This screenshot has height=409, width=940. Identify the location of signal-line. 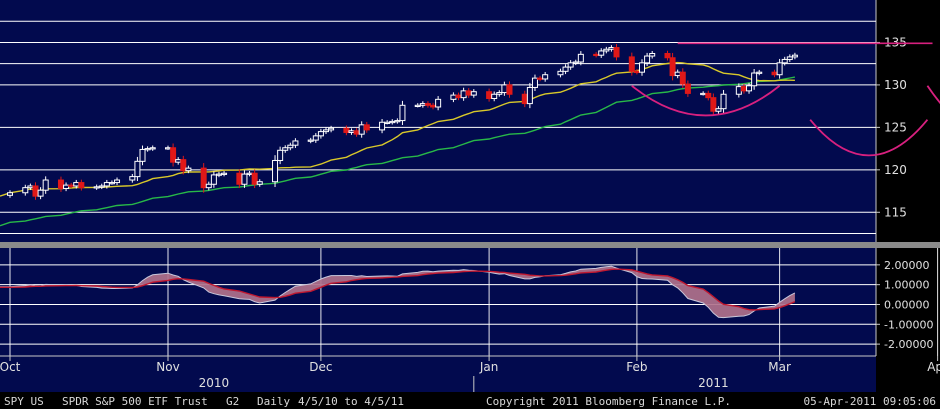
(398, 289).